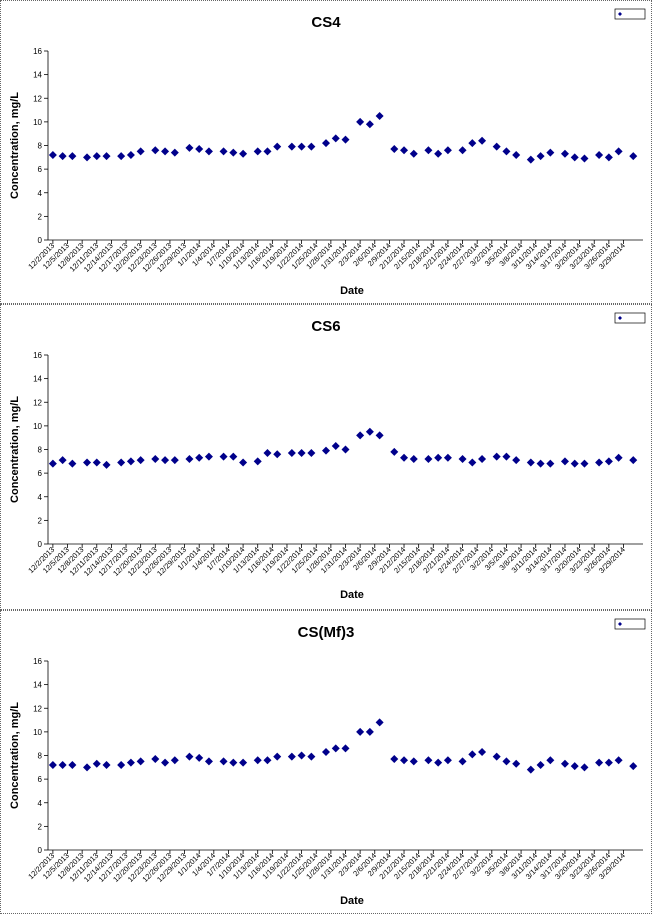  What do you see at coordinates (352, 595) in the screenshot?
I see `x-axis-label: Date` at bounding box center [352, 595].